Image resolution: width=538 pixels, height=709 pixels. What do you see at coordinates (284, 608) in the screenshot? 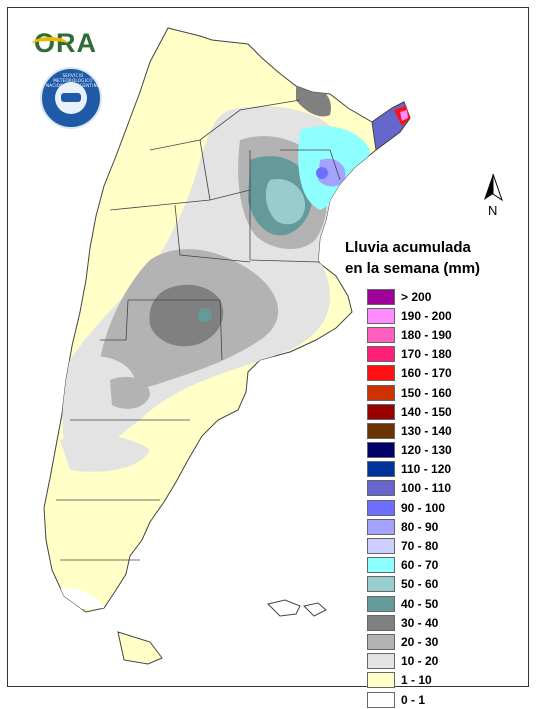
I see `malvinas-islands` at bounding box center [284, 608].